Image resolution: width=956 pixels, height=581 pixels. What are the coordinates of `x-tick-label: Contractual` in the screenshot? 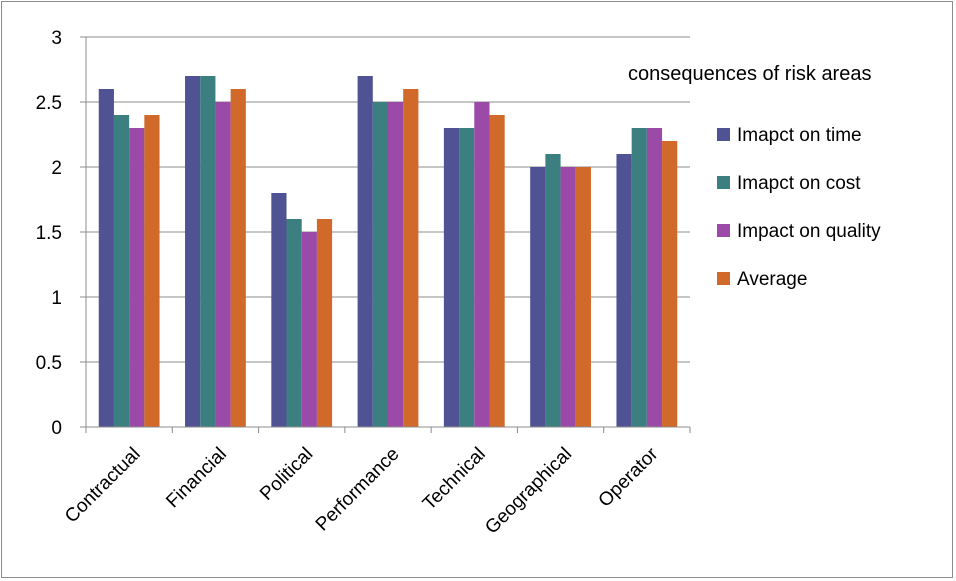 It's located at (103, 486).